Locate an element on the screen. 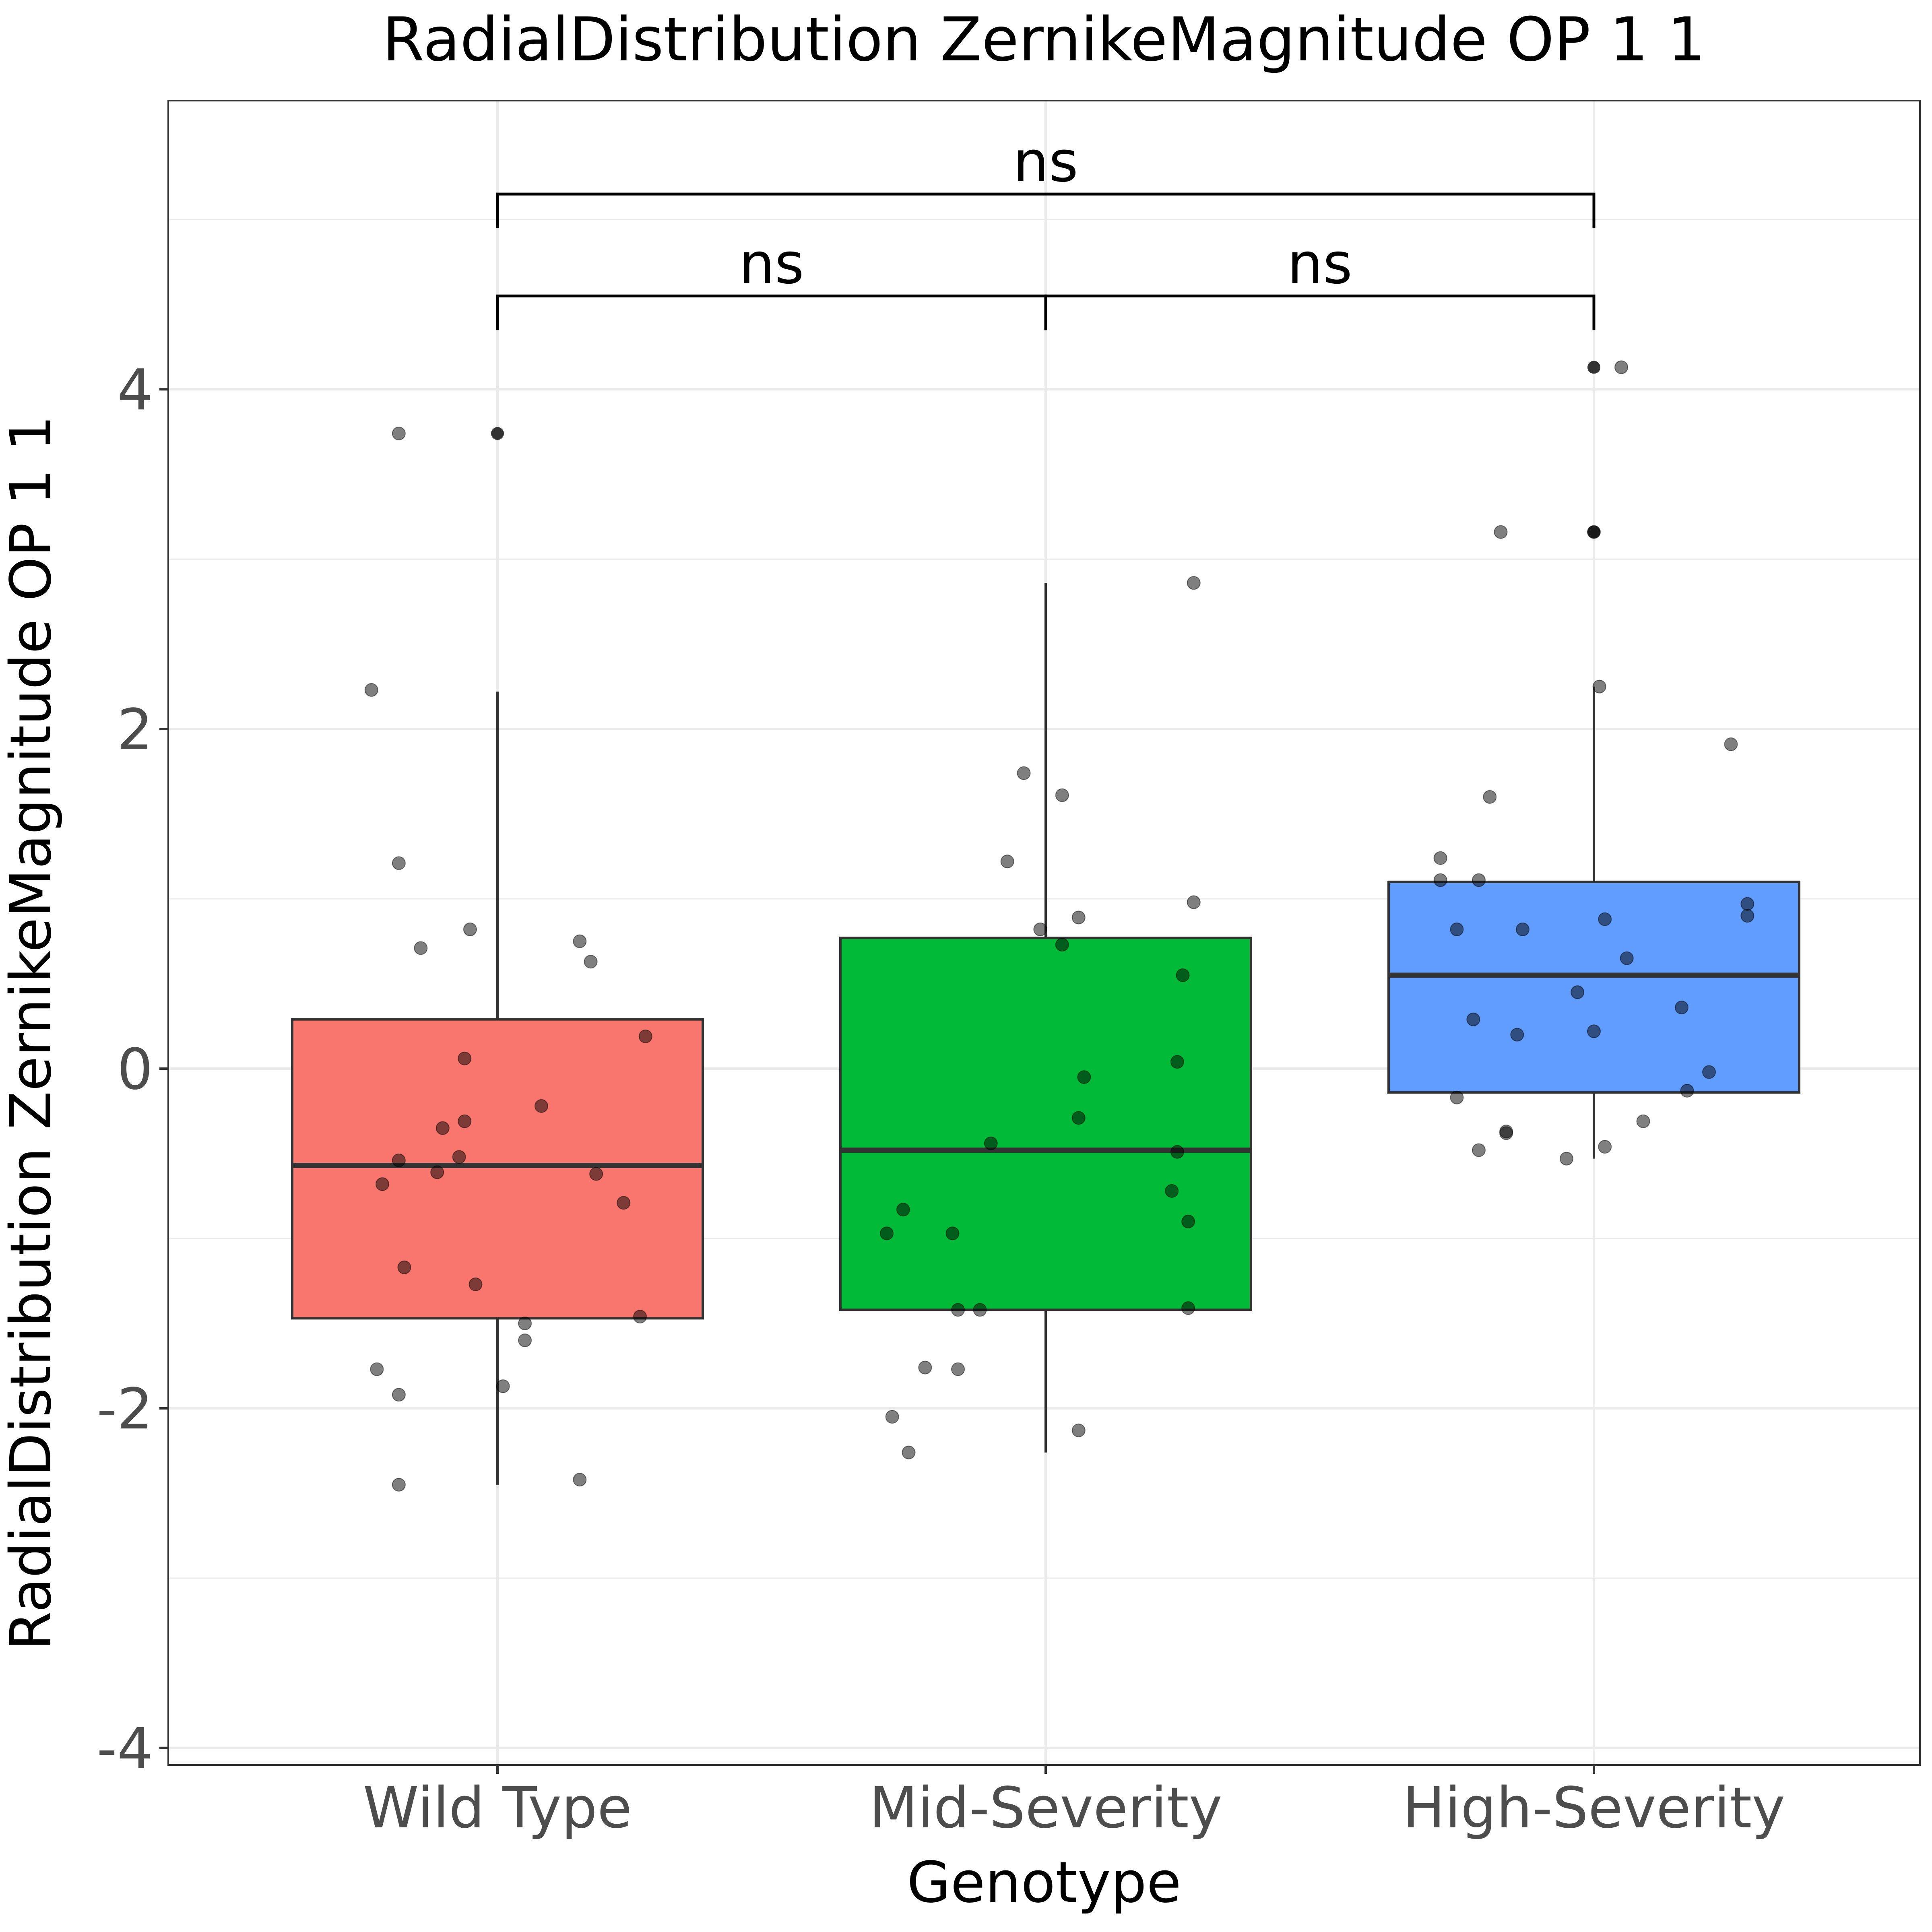 Image resolution: width=1932 pixels, height=1932 pixels. y-tick-label: 4 is located at coordinates (135, 390).